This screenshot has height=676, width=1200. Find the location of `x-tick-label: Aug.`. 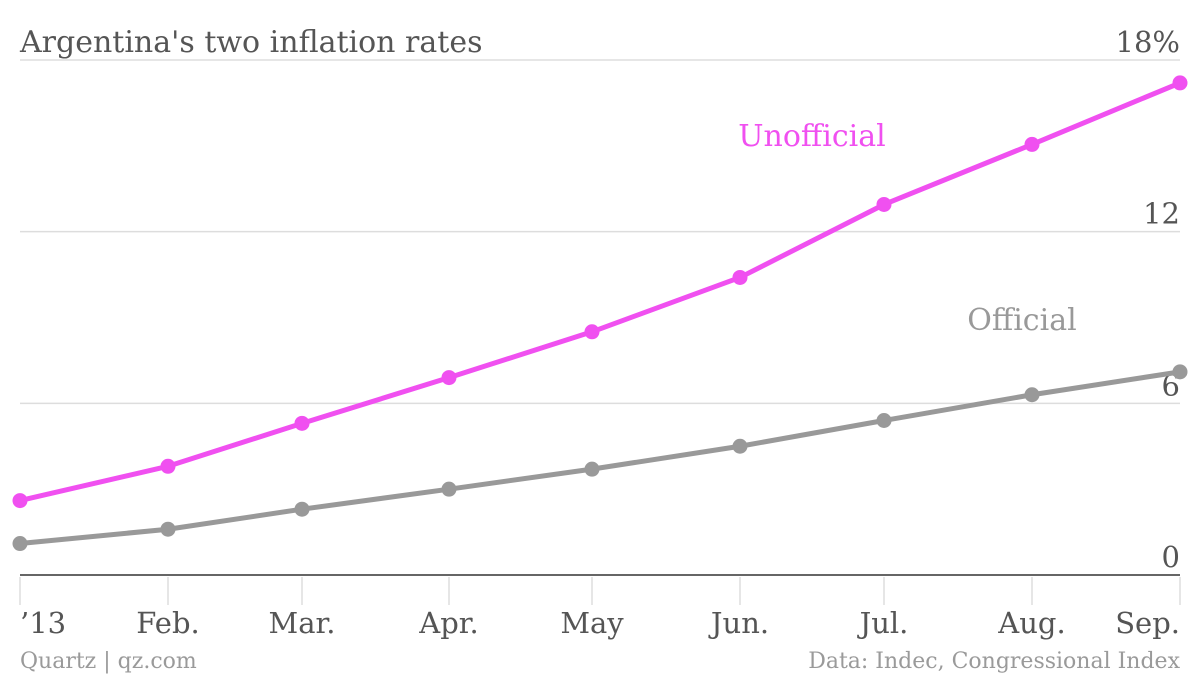

x-tick-label: Aug. is located at coordinates (1031, 623).